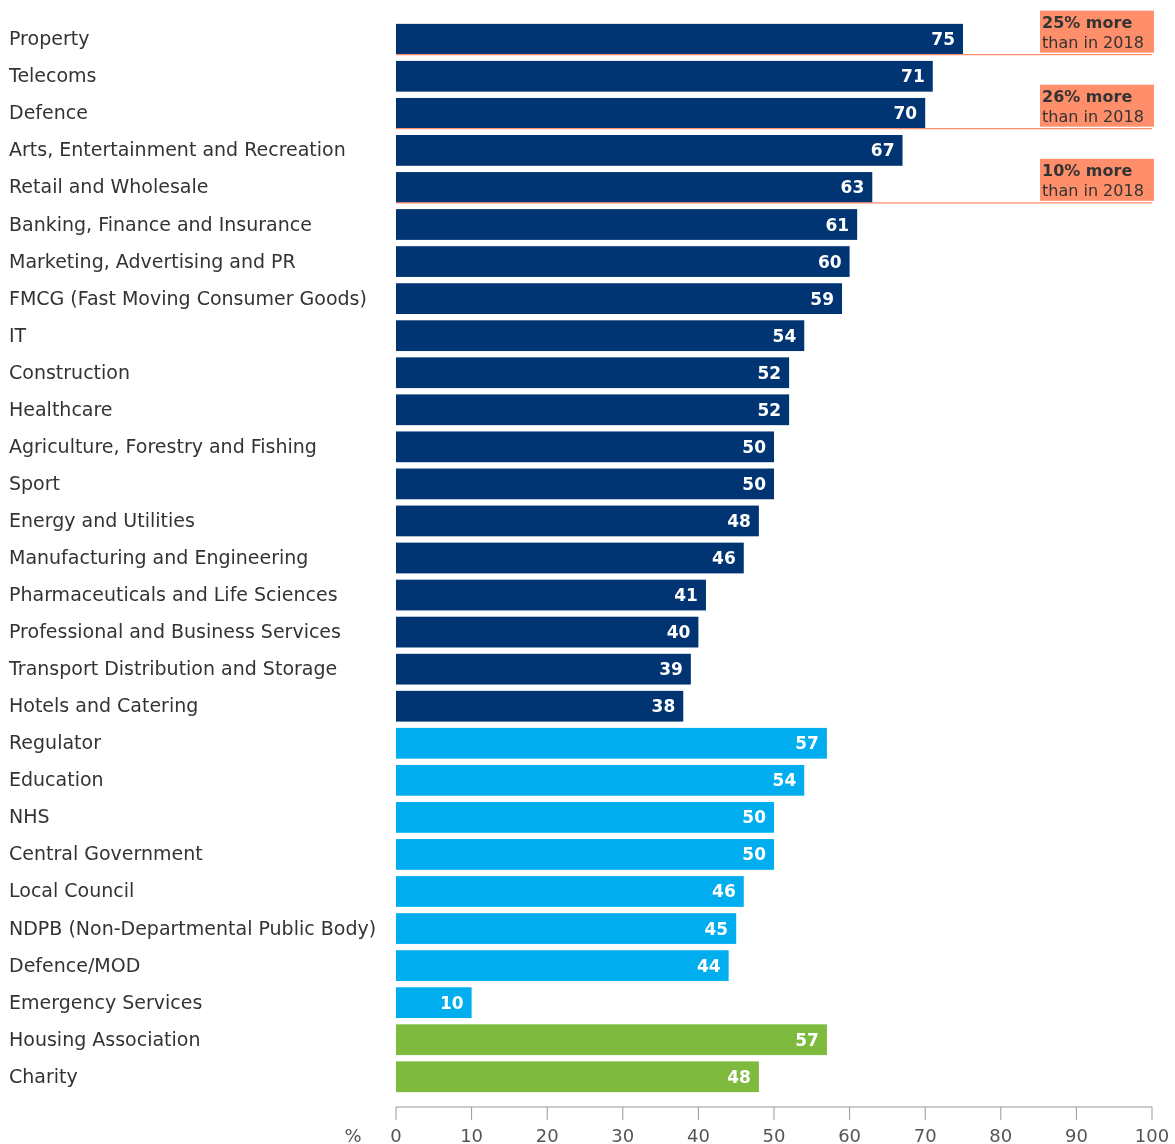 Image resolution: width=1175 pixels, height=1144 pixels. Describe the element at coordinates (663, 706) in the screenshot. I see `data-label: 38` at that location.